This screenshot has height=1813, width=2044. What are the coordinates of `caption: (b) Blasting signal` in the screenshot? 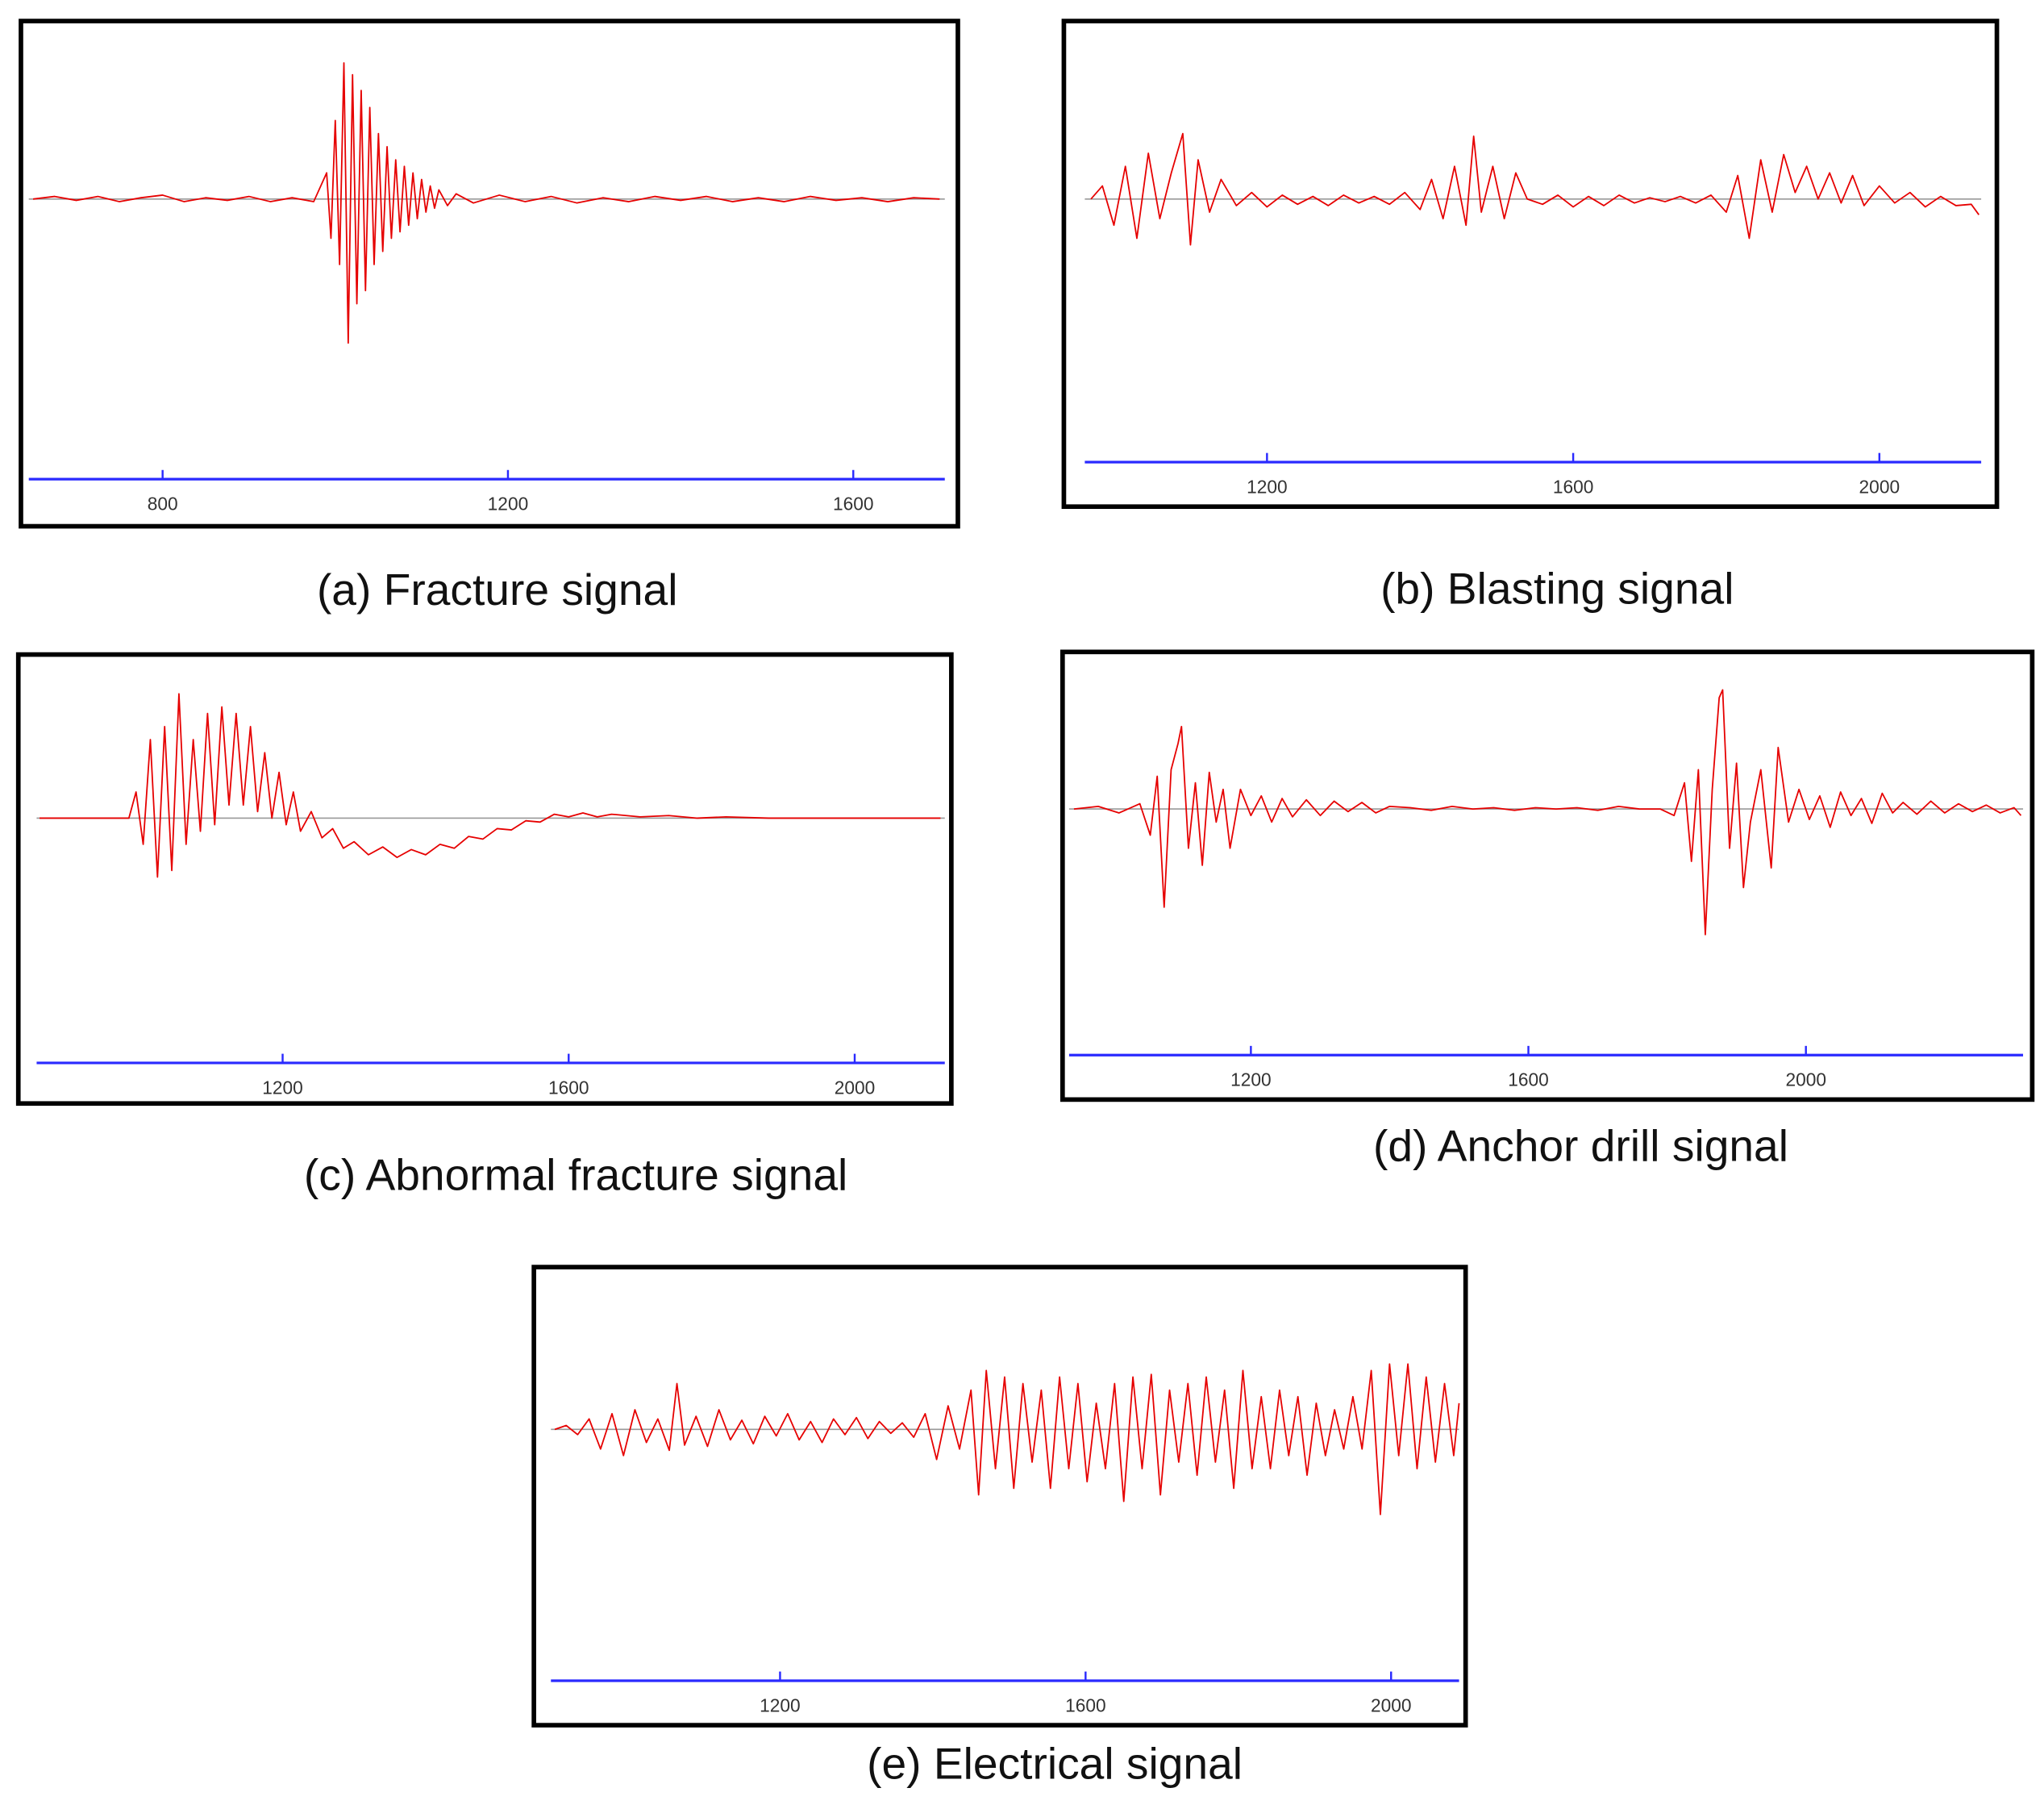 It's located at (1557, 588).